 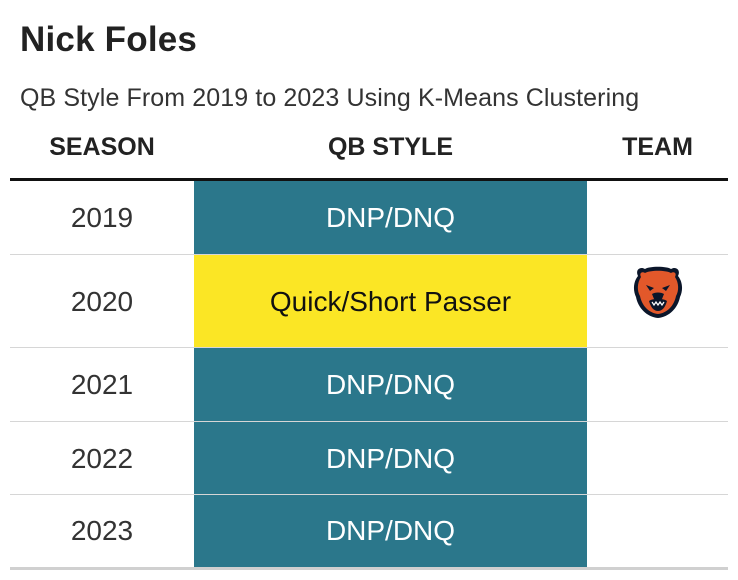 I want to click on header-team: TEAM, so click(x=657, y=147).